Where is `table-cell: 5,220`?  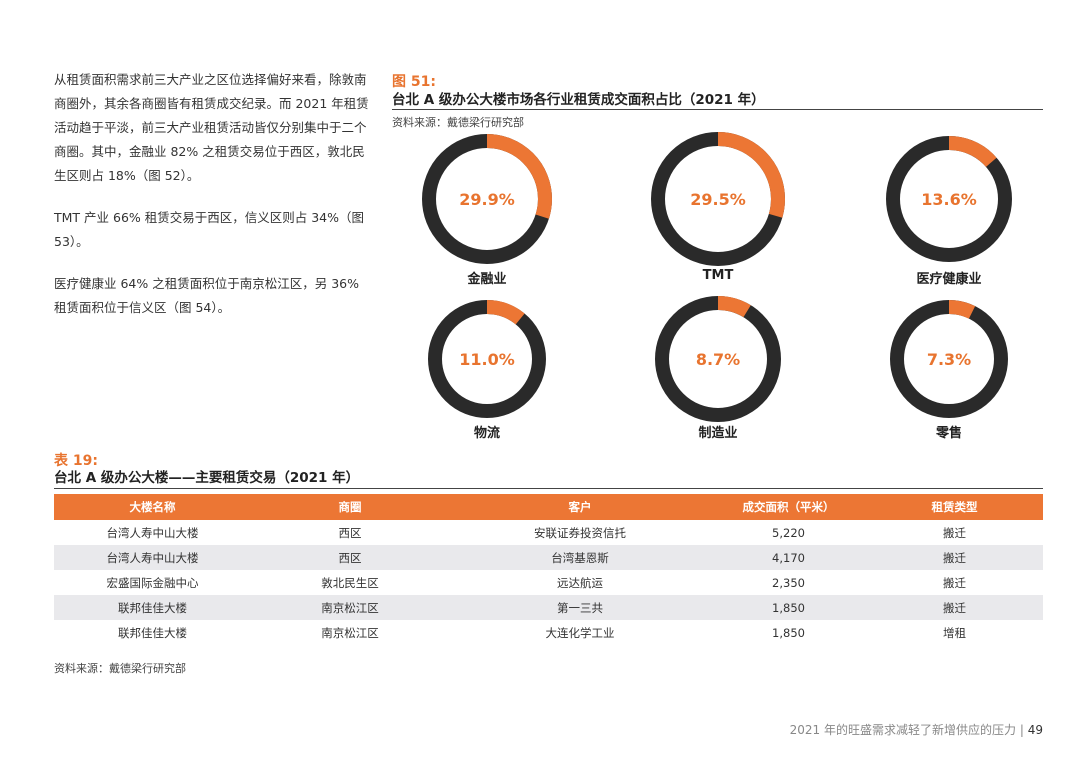 table-cell: 5,220 is located at coordinates (788, 532).